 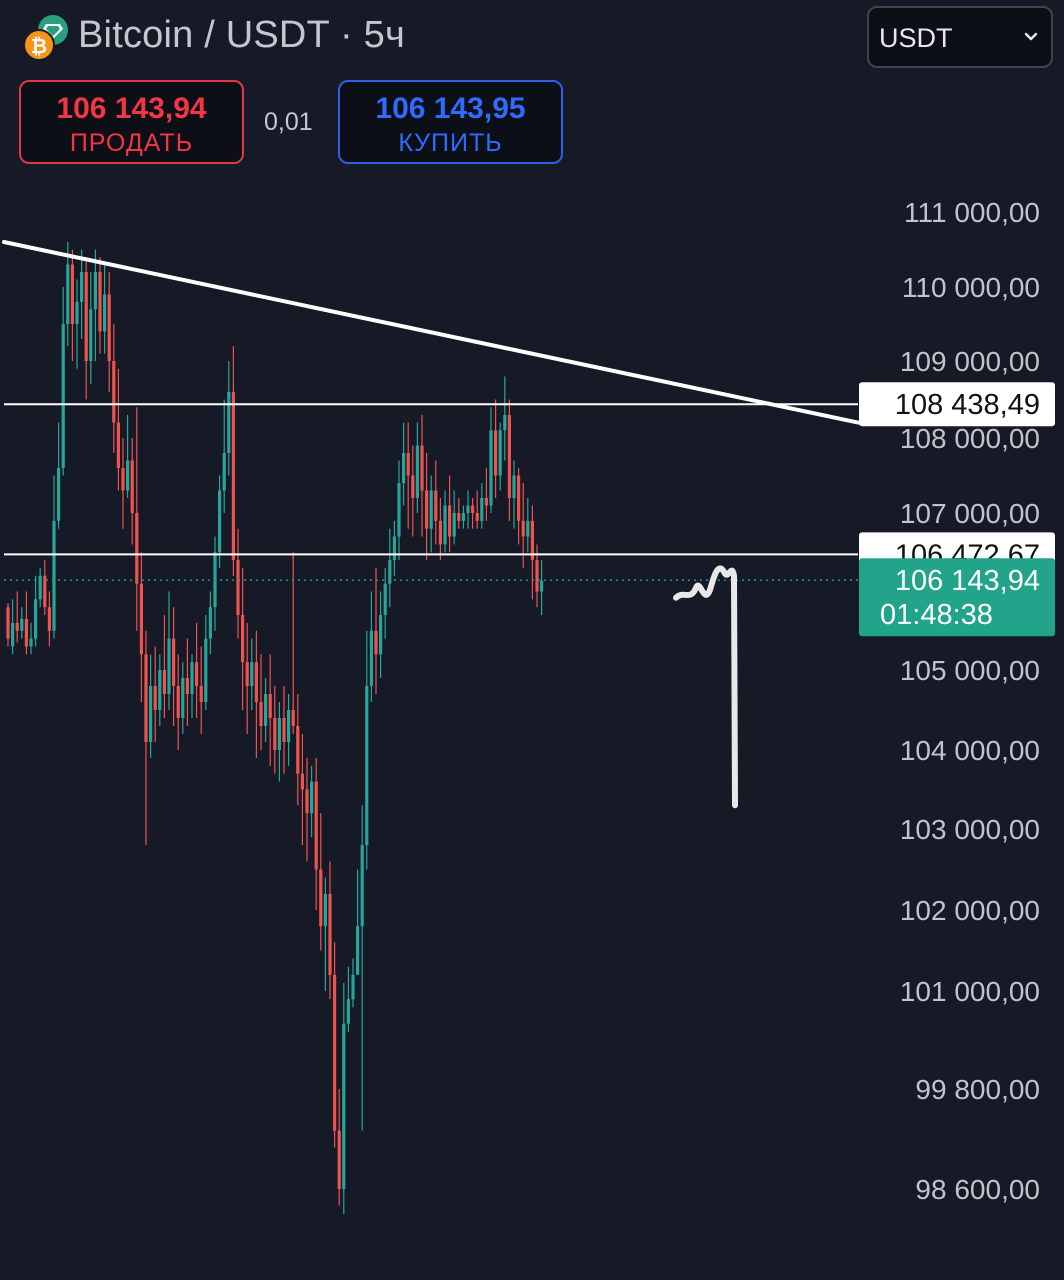 I want to click on buy-button: 106 143,95 КУПИТЬ, so click(x=450, y=122).